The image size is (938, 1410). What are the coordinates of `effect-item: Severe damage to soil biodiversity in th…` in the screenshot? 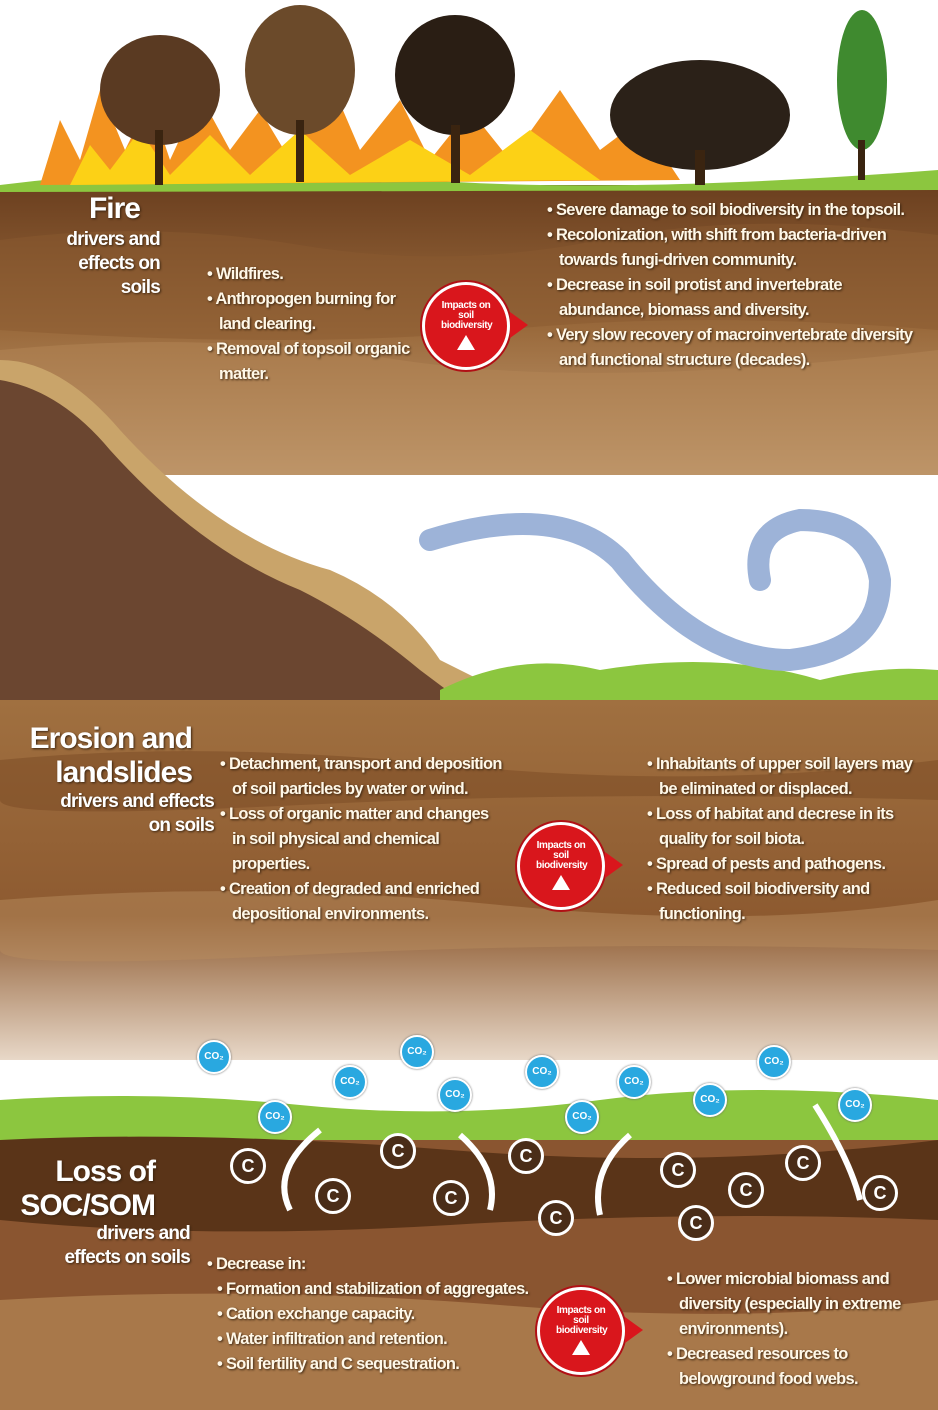 It's located at (730, 210).